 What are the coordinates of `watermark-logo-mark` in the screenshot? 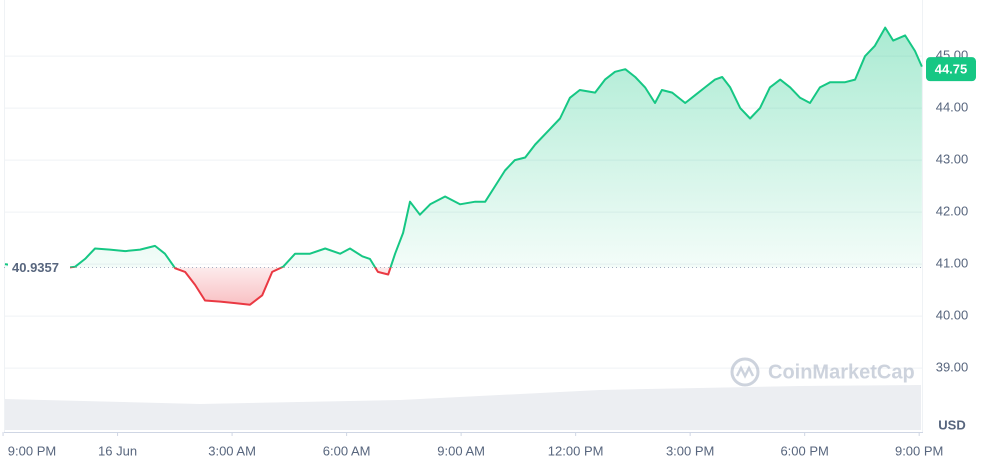 It's located at (745, 372).